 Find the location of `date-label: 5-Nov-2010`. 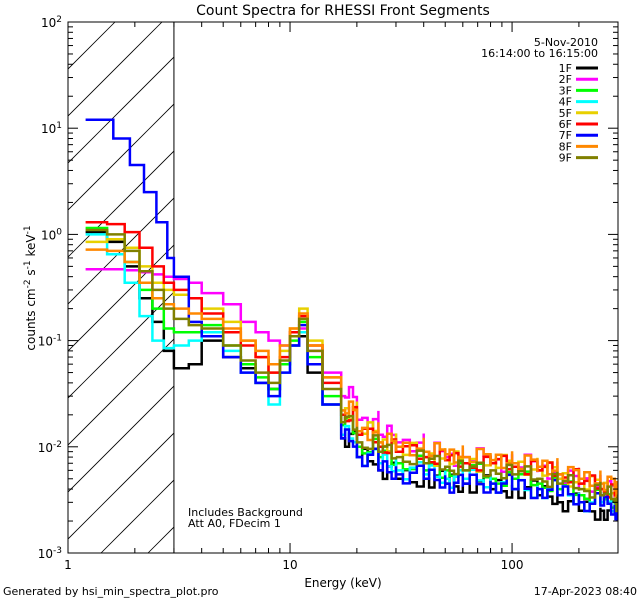

date-label: 5-Nov-2010 is located at coordinates (566, 42).